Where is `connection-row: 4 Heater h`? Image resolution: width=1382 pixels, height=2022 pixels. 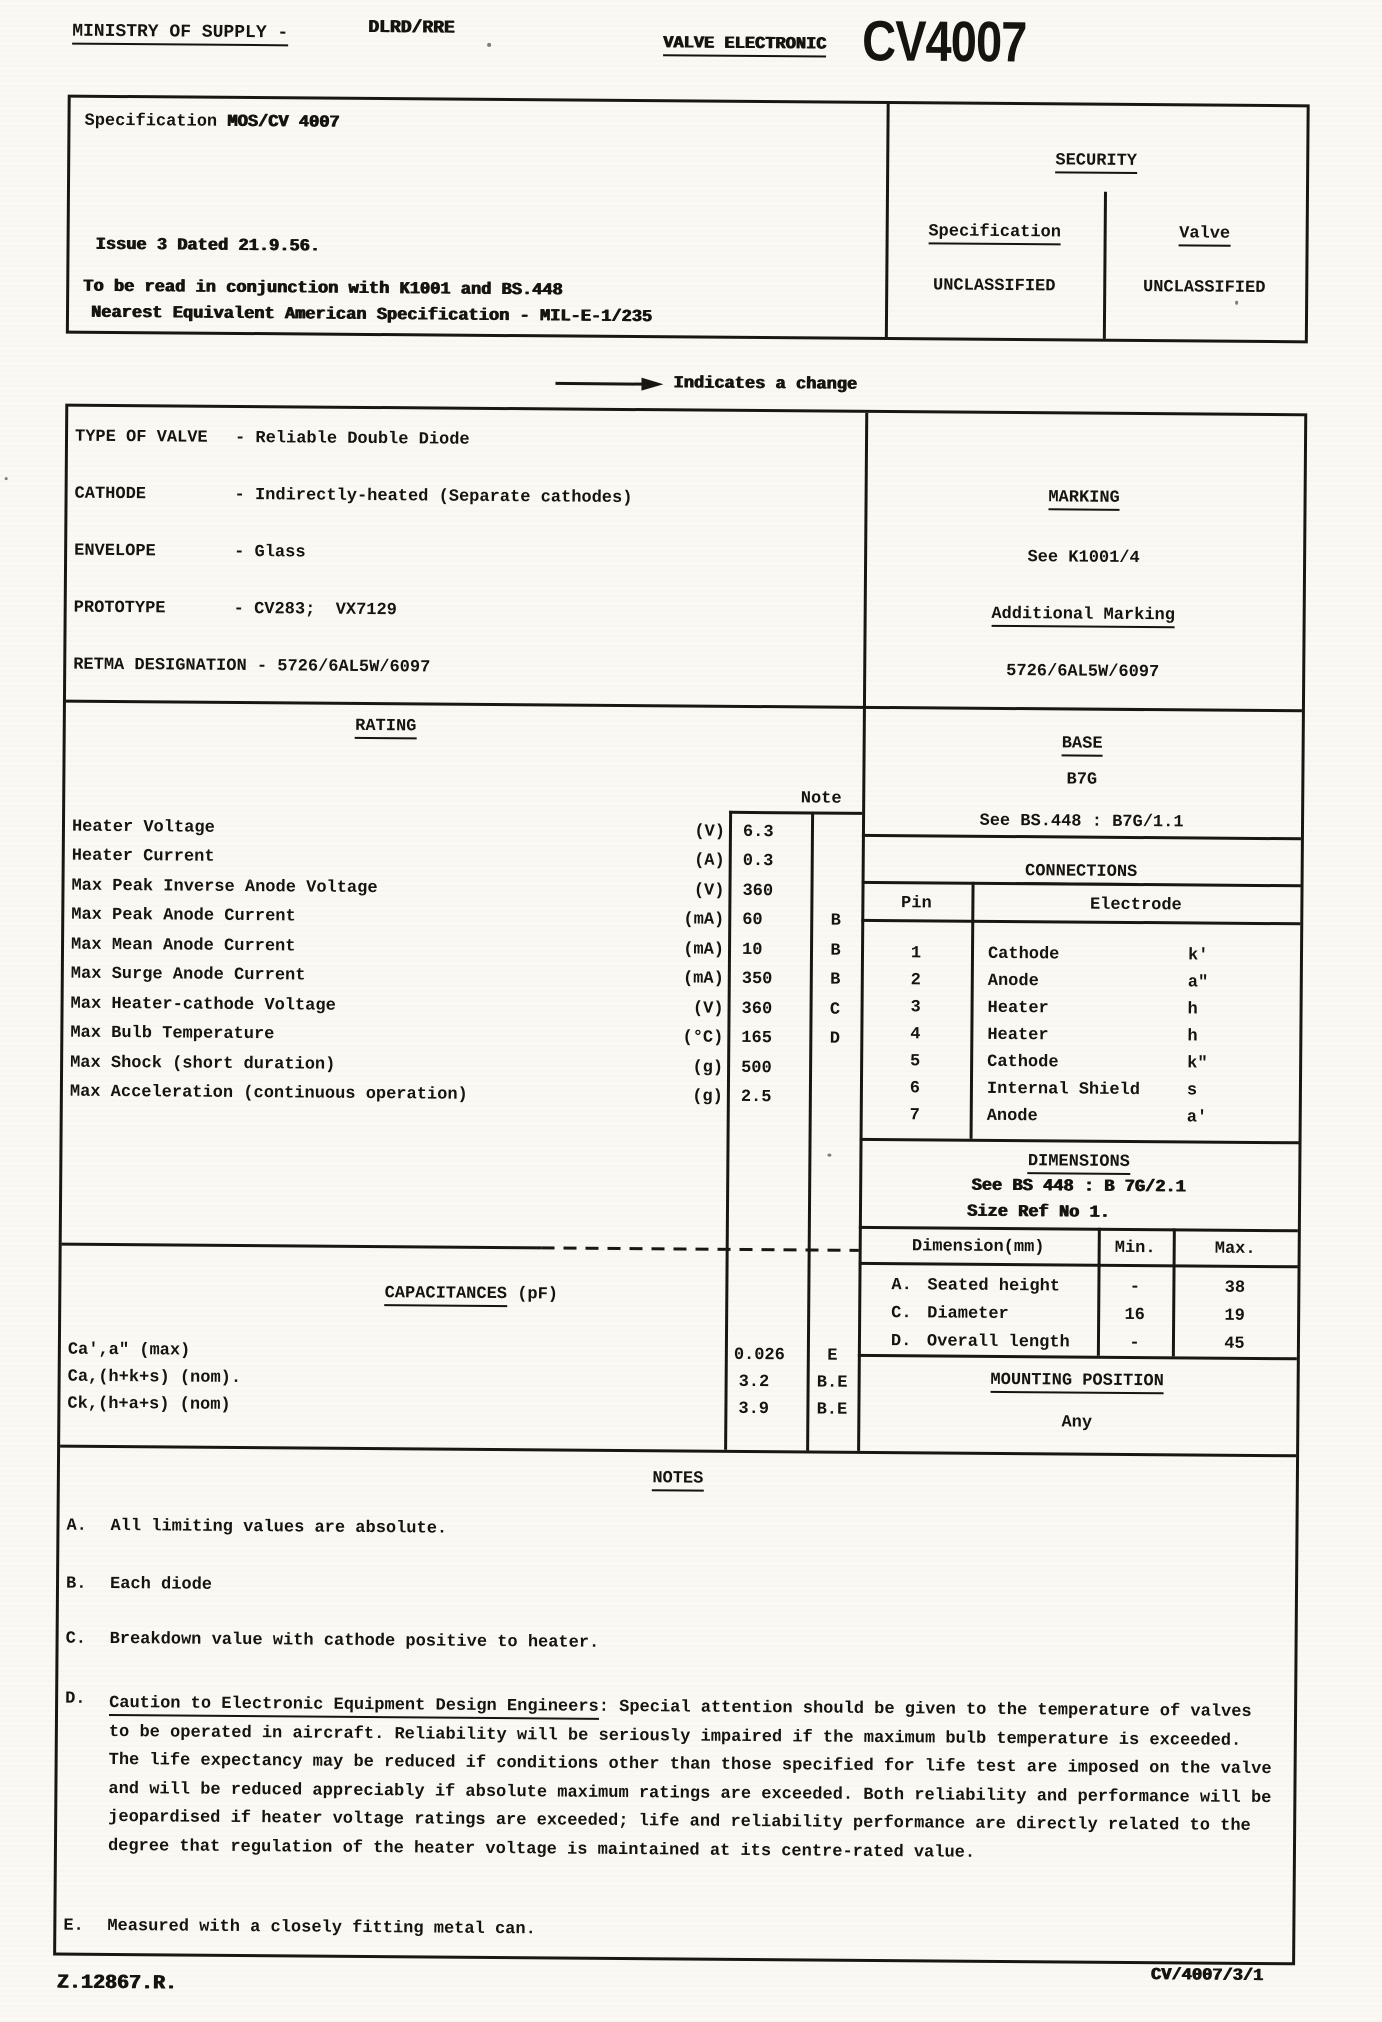
connection-row: 4 Heater h is located at coordinates (1079, 1035).